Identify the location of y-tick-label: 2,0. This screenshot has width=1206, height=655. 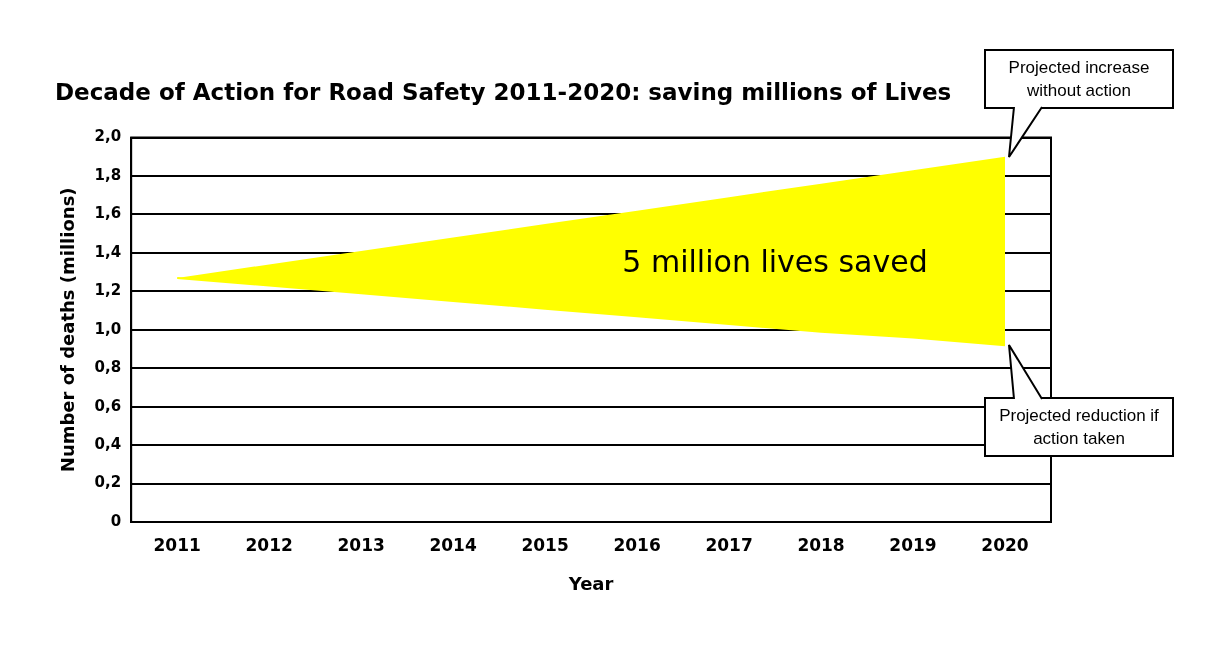
(108, 136).